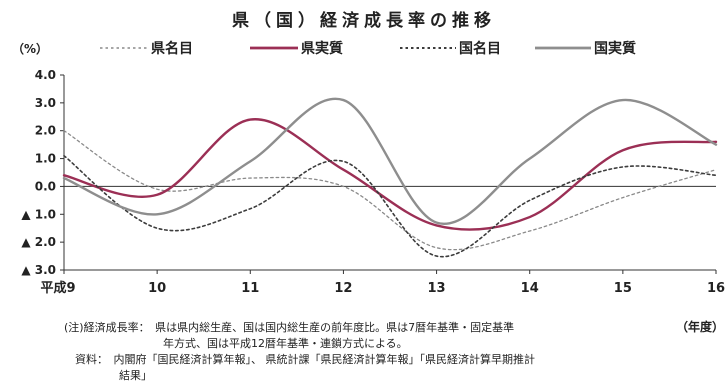 This screenshot has height=385, width=728. Describe the element at coordinates (57, 288) in the screenshot. I see `x-tick-label: 平成9` at that location.